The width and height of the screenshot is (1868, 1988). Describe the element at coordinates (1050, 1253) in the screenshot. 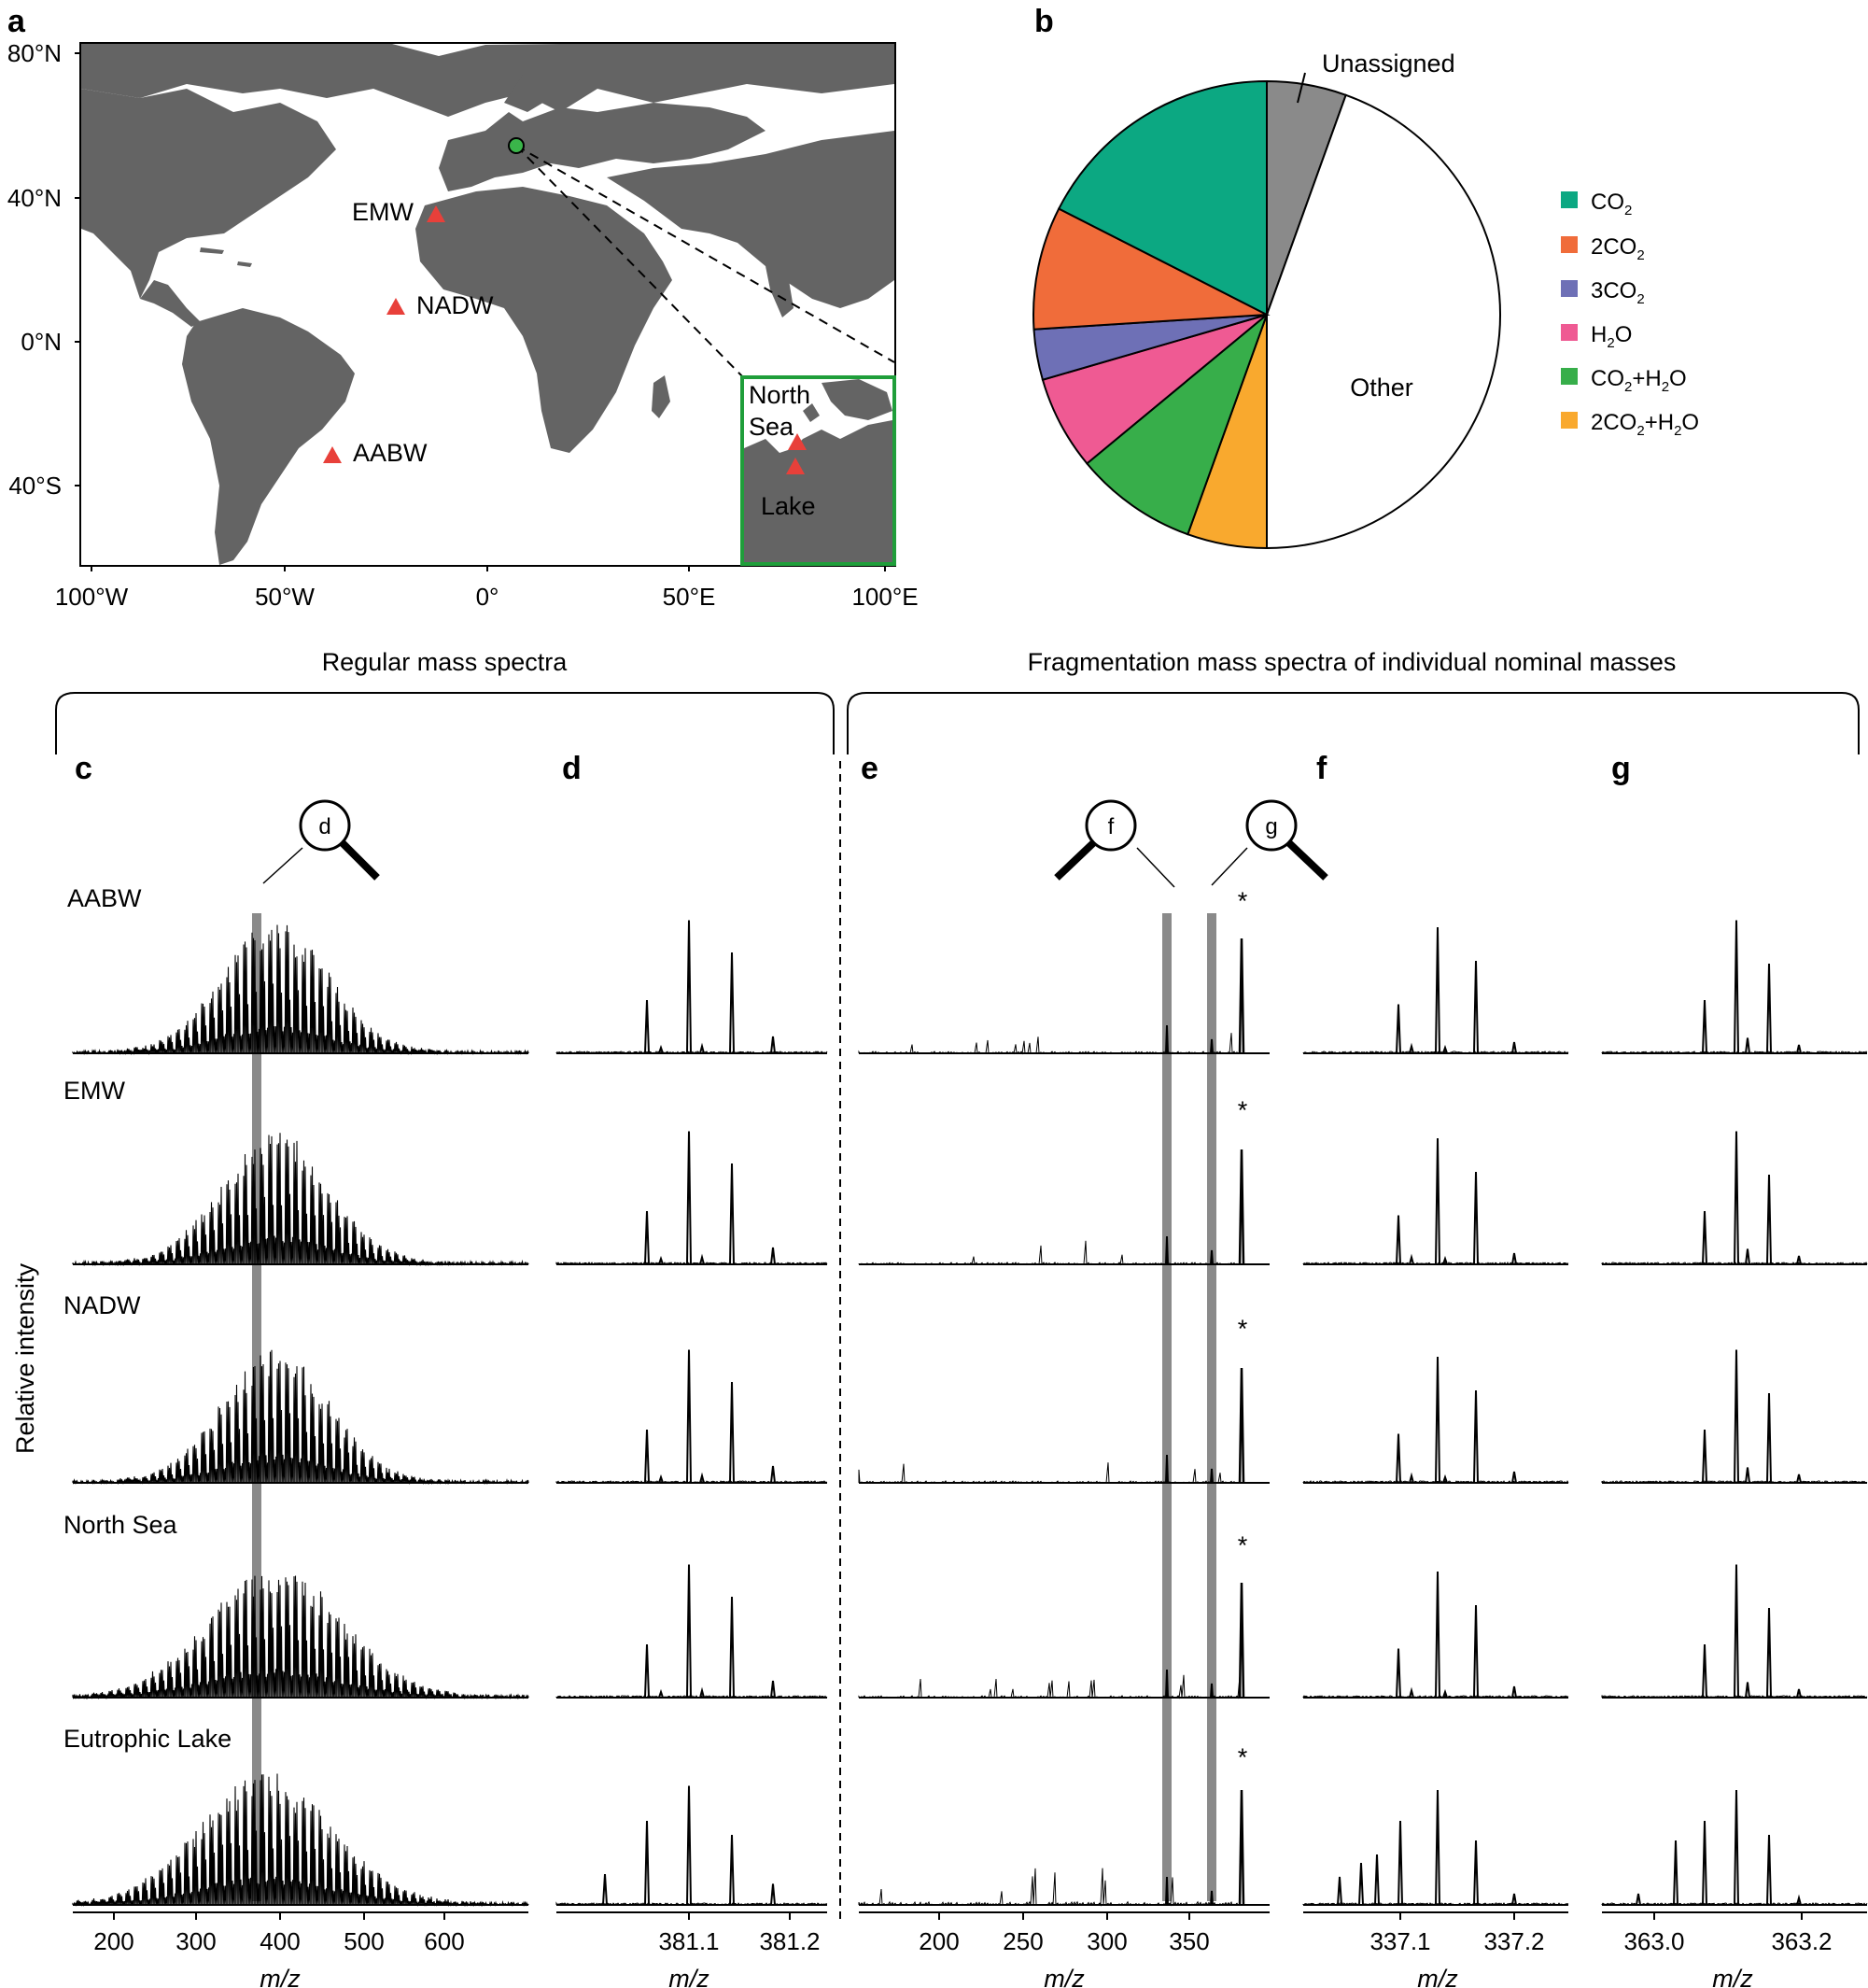

I see `spectrum-e-emw` at that location.